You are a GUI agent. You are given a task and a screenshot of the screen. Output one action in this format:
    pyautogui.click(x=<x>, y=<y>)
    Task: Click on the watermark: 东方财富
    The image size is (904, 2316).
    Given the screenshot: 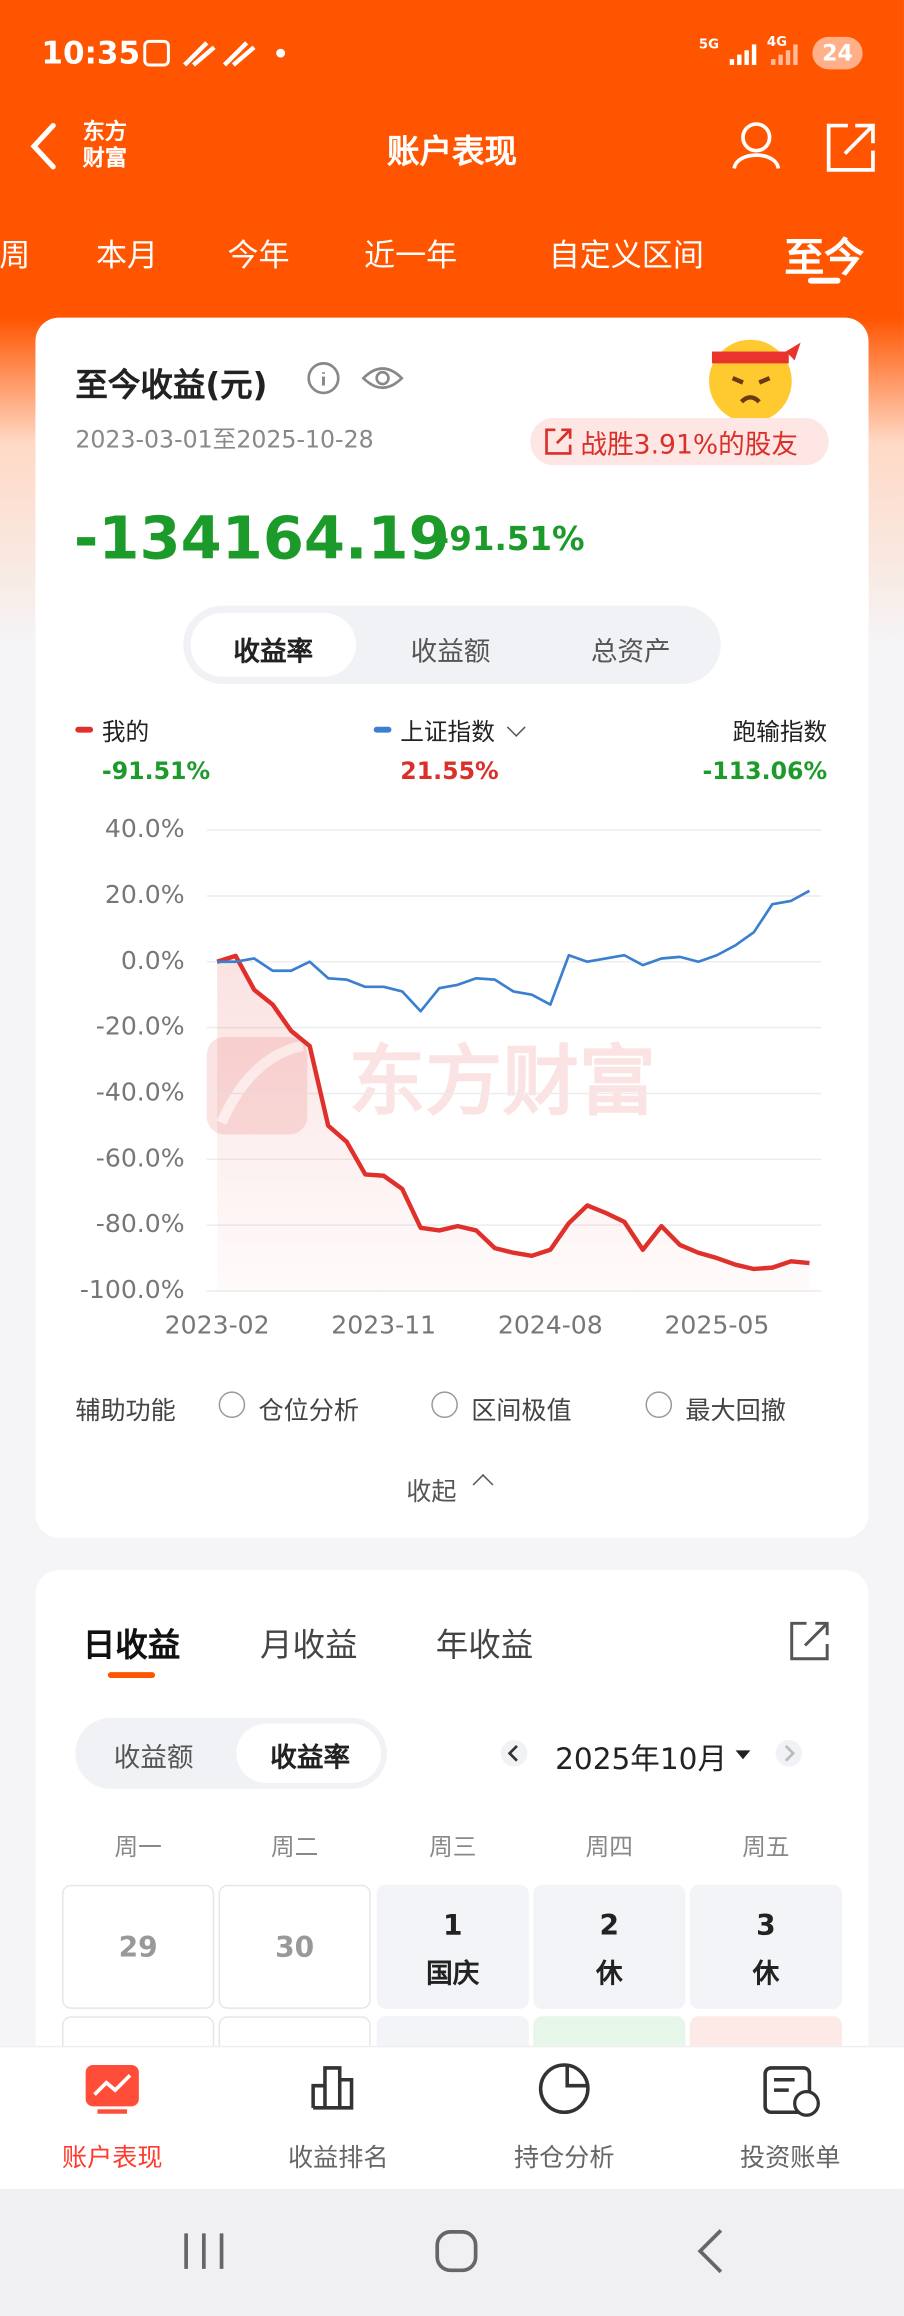 What is the action you would take?
    pyautogui.click(x=502, y=1082)
    